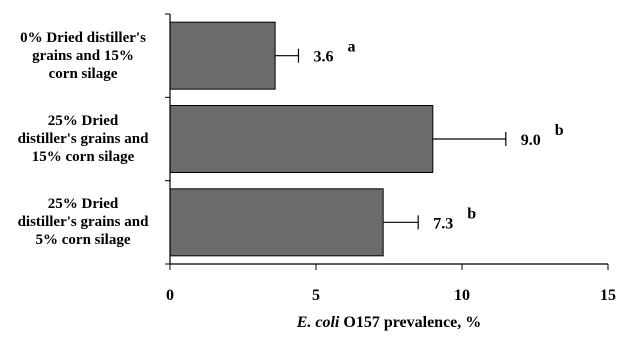 Image resolution: width=622 pixels, height=341 pixels. What do you see at coordinates (462, 295) in the screenshot?
I see `x-tick-label: 10` at bounding box center [462, 295].